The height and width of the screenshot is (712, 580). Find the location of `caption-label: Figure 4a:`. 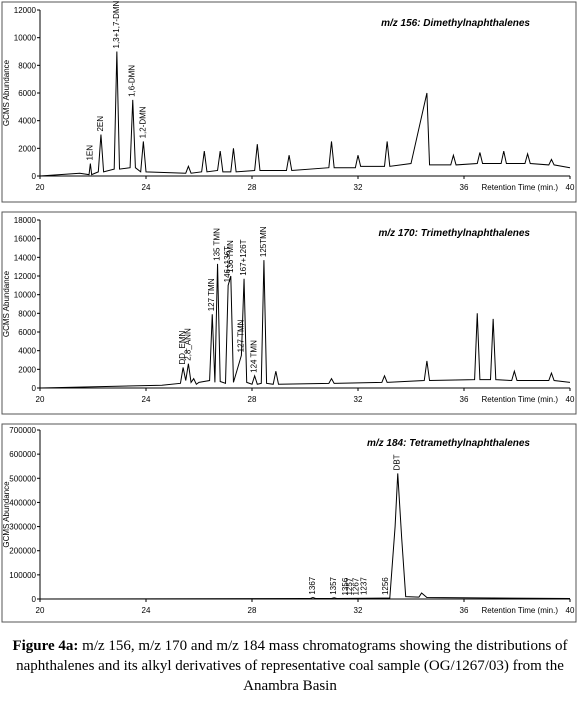

caption-label: Figure 4a: is located at coordinates (45, 646).